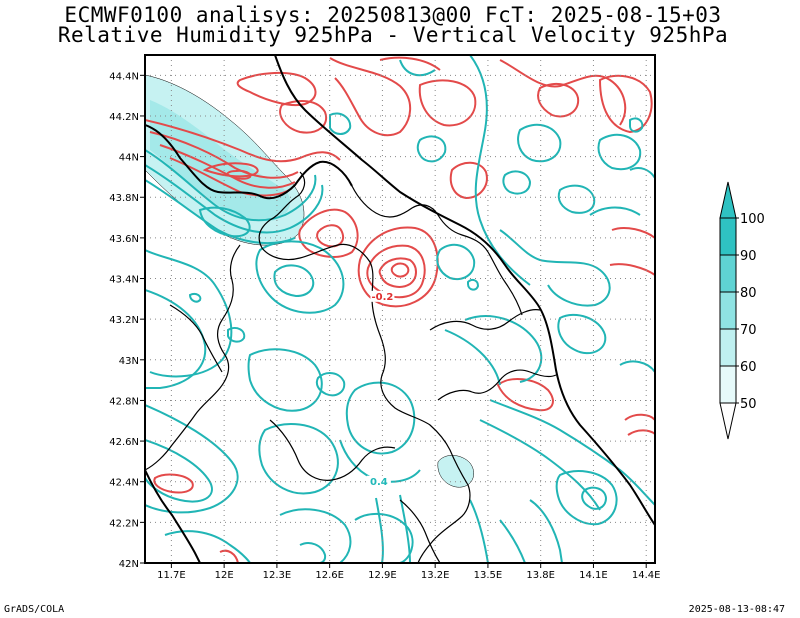  I want to click on lon-tick-label: 11.7E, so click(171, 575).